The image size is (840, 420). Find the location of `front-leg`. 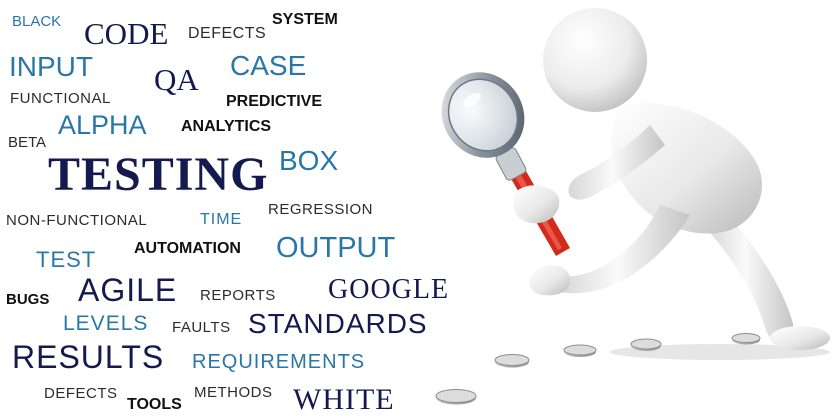

front-leg is located at coordinates (609, 250).